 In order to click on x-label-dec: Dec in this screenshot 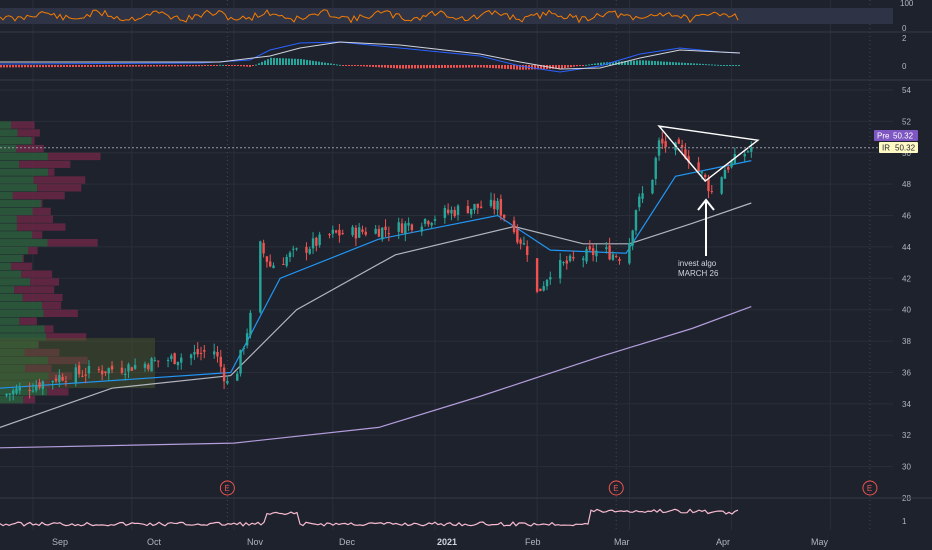, I will do `click(347, 542)`.